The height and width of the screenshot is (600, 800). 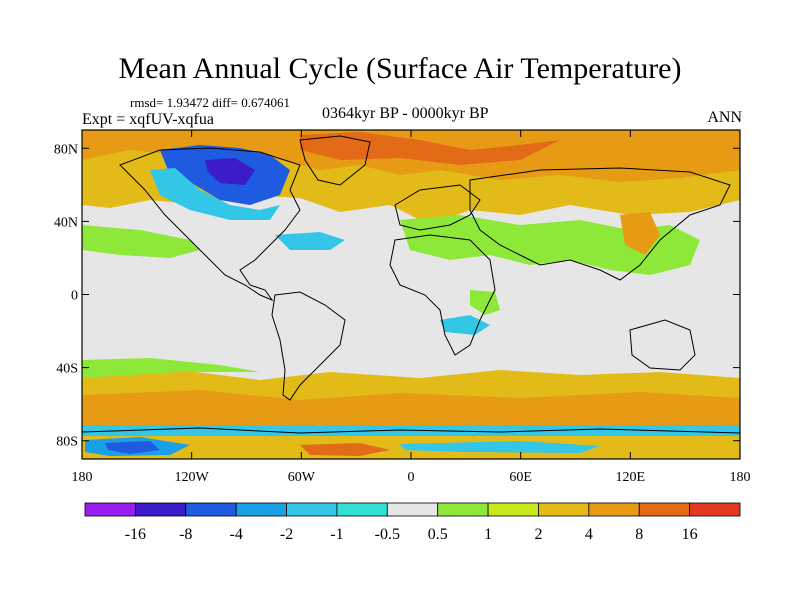 I want to click on colorbar-label: -8, so click(x=185, y=534).